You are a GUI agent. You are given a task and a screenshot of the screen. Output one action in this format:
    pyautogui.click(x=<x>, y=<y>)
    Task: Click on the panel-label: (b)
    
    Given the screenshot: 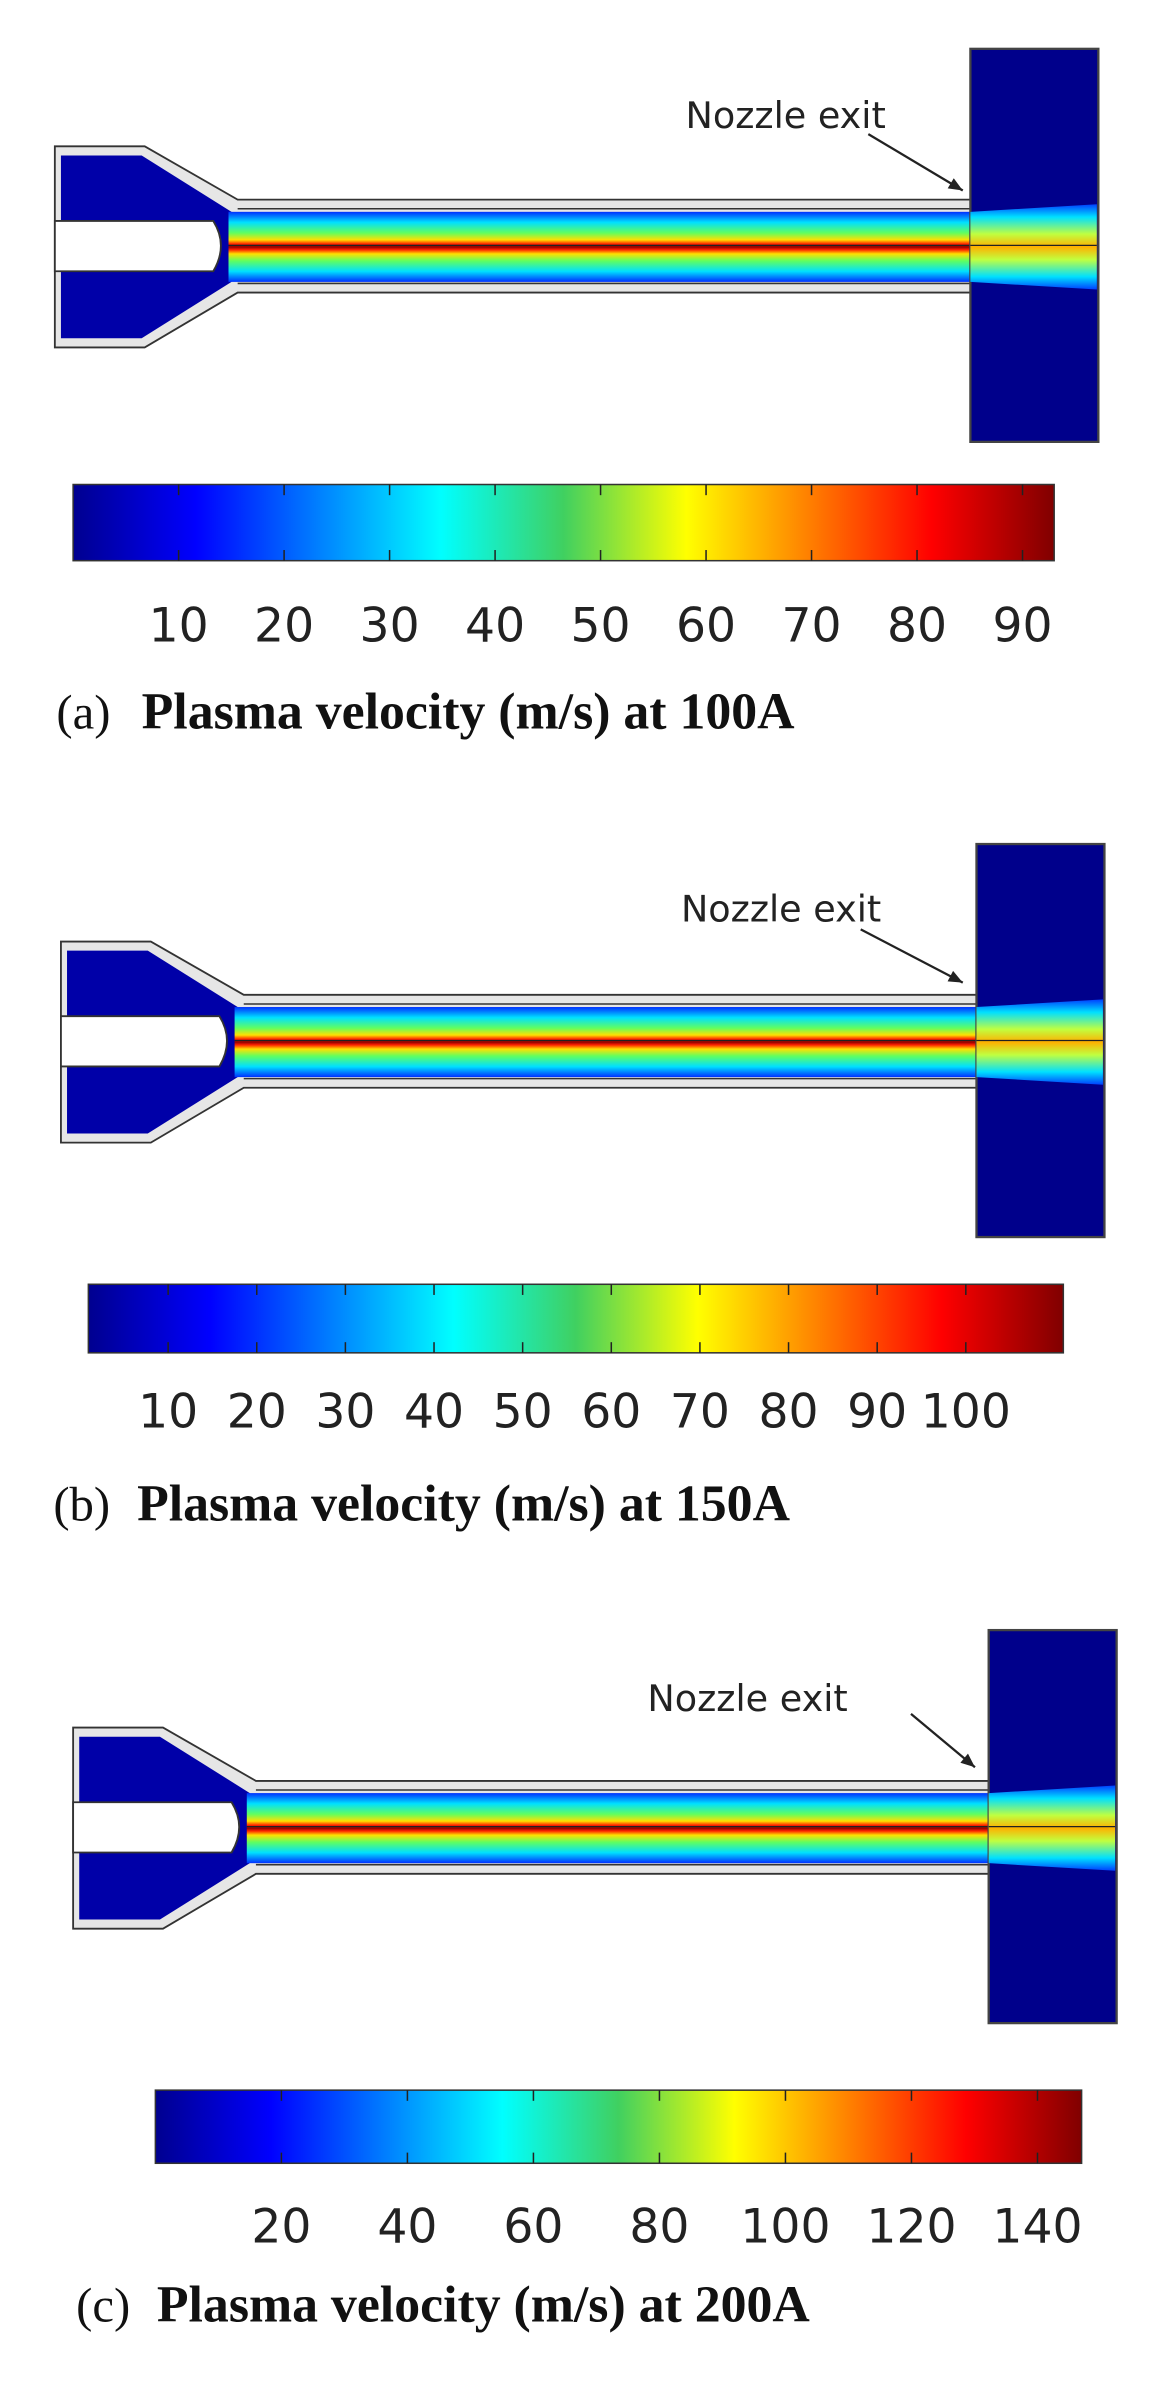 What is the action you would take?
    pyautogui.click(x=81, y=1504)
    